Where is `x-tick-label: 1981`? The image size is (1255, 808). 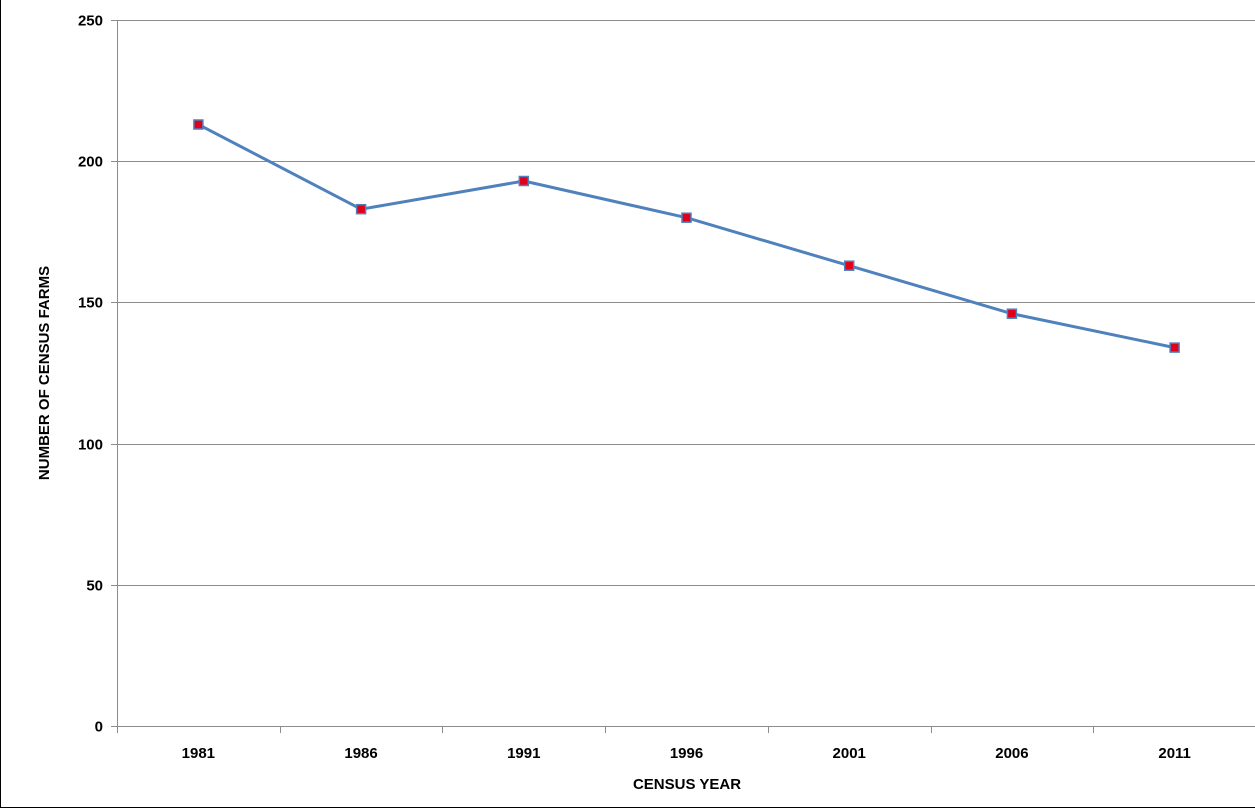
x-tick-label: 1981 is located at coordinates (198, 753).